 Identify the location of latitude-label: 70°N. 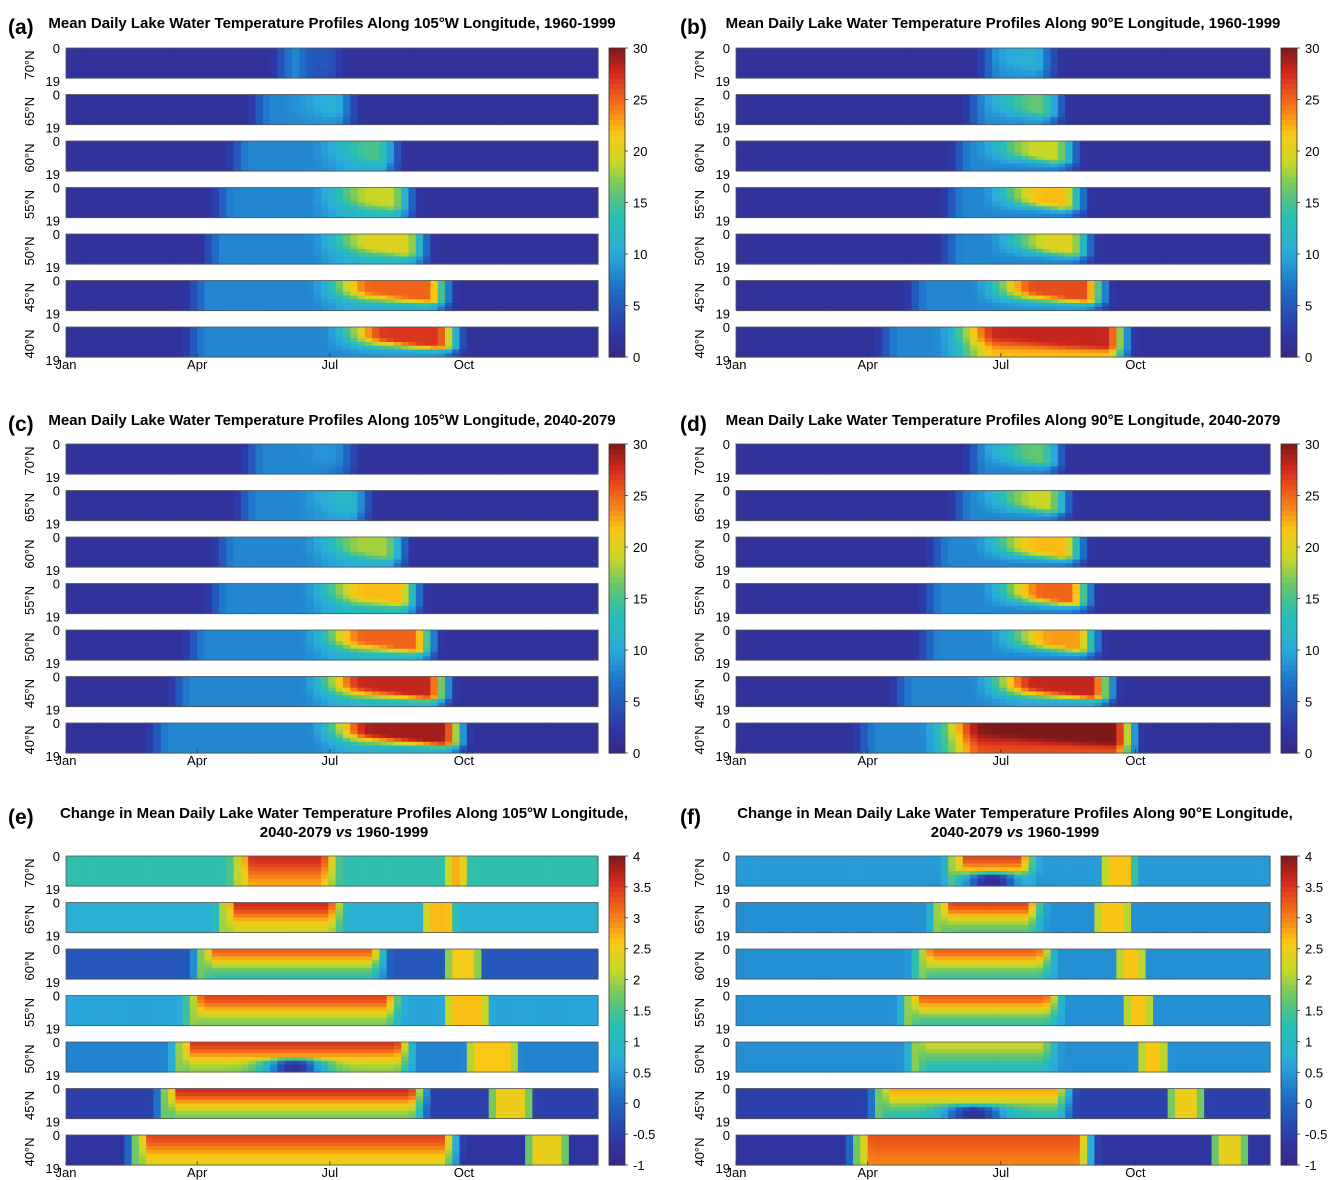
(699, 64).